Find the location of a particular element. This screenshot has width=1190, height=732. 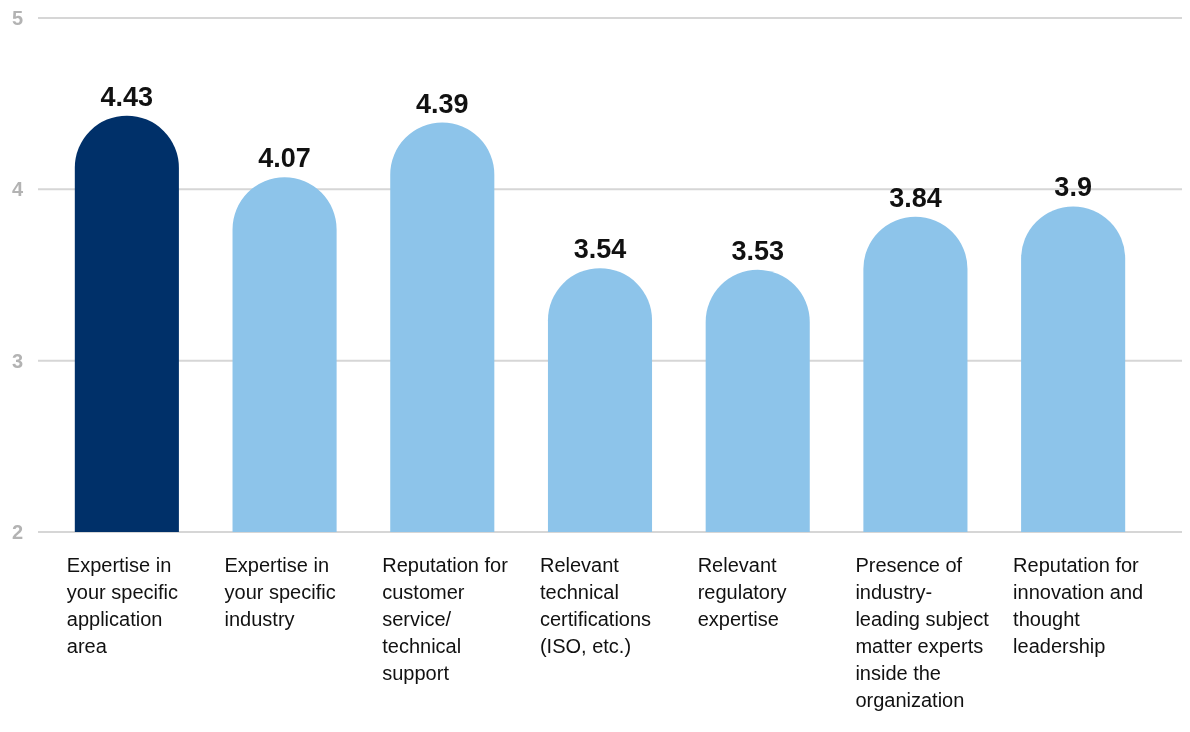

data-label: 4.07 is located at coordinates (284, 158).